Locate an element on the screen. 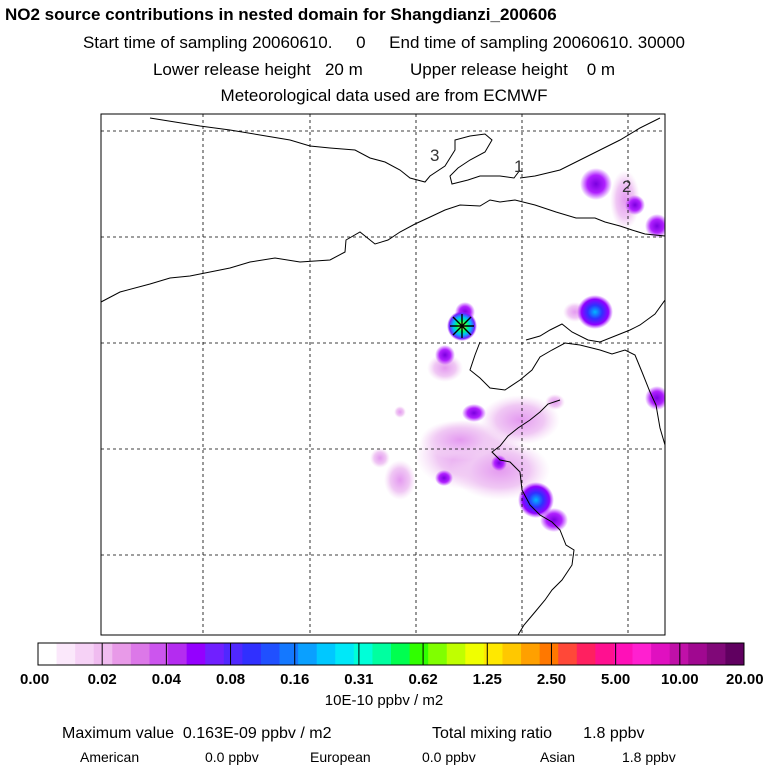 The width and height of the screenshot is (768, 768). max-value-label: Maximum value is located at coordinates (118, 733).